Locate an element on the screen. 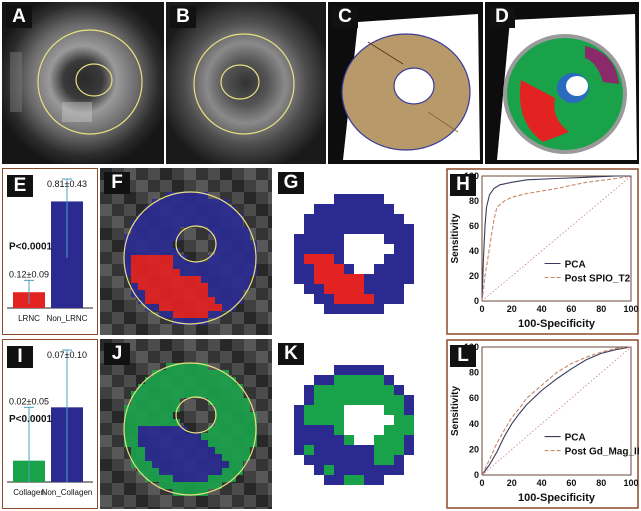 The image size is (641, 511). x-tick-label: 100 is located at coordinates (630, 309).